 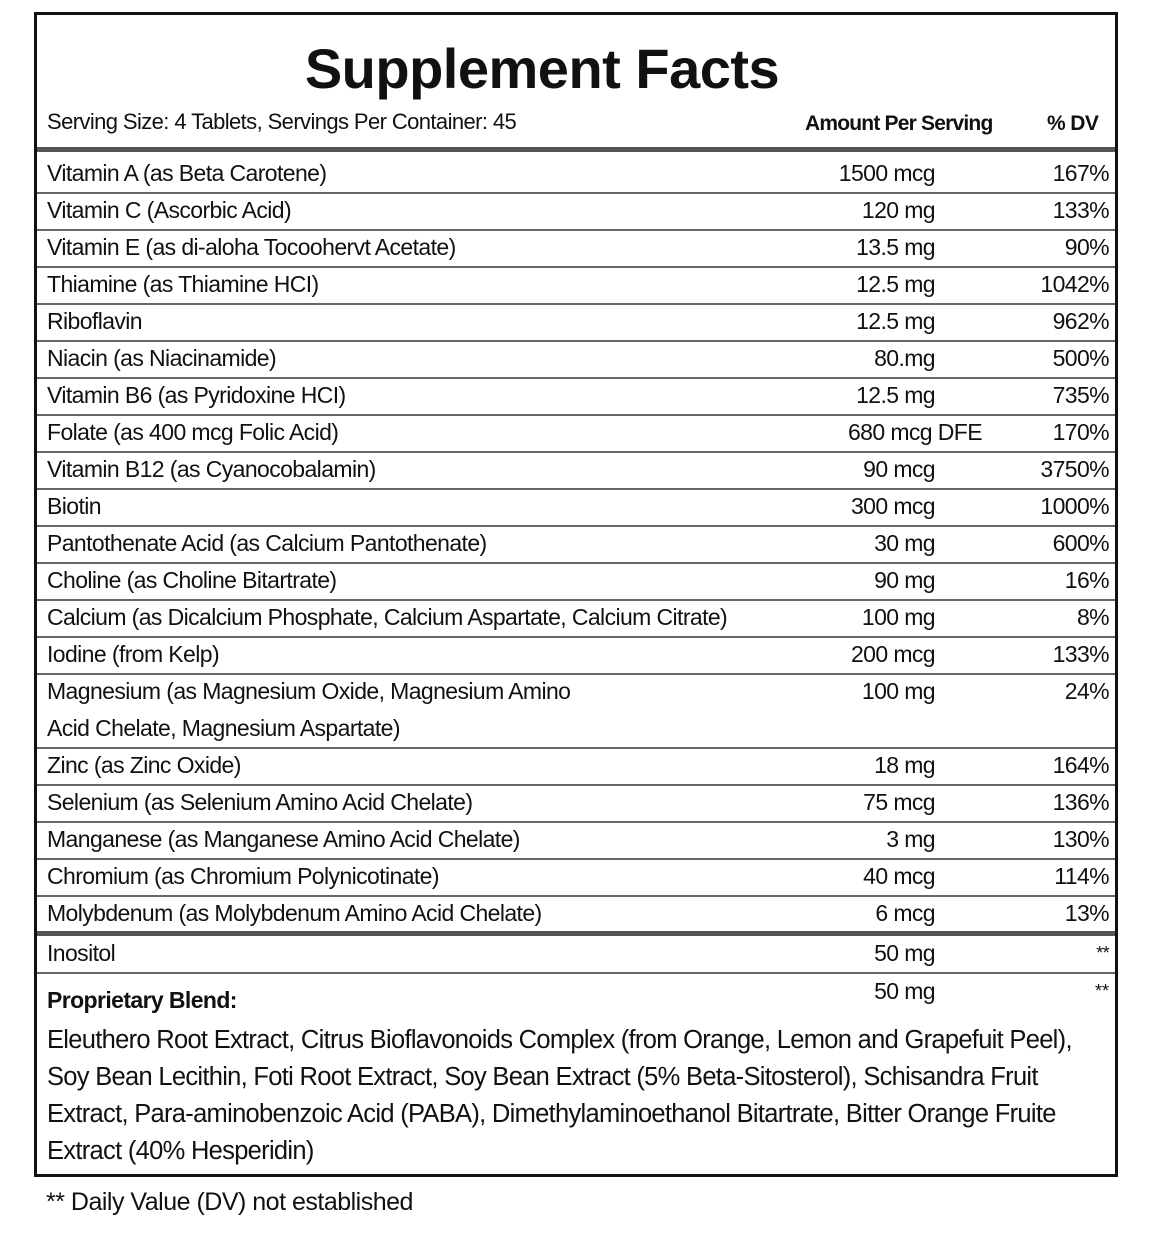 I want to click on amount-column-header: Amount Per Serving, so click(x=899, y=123).